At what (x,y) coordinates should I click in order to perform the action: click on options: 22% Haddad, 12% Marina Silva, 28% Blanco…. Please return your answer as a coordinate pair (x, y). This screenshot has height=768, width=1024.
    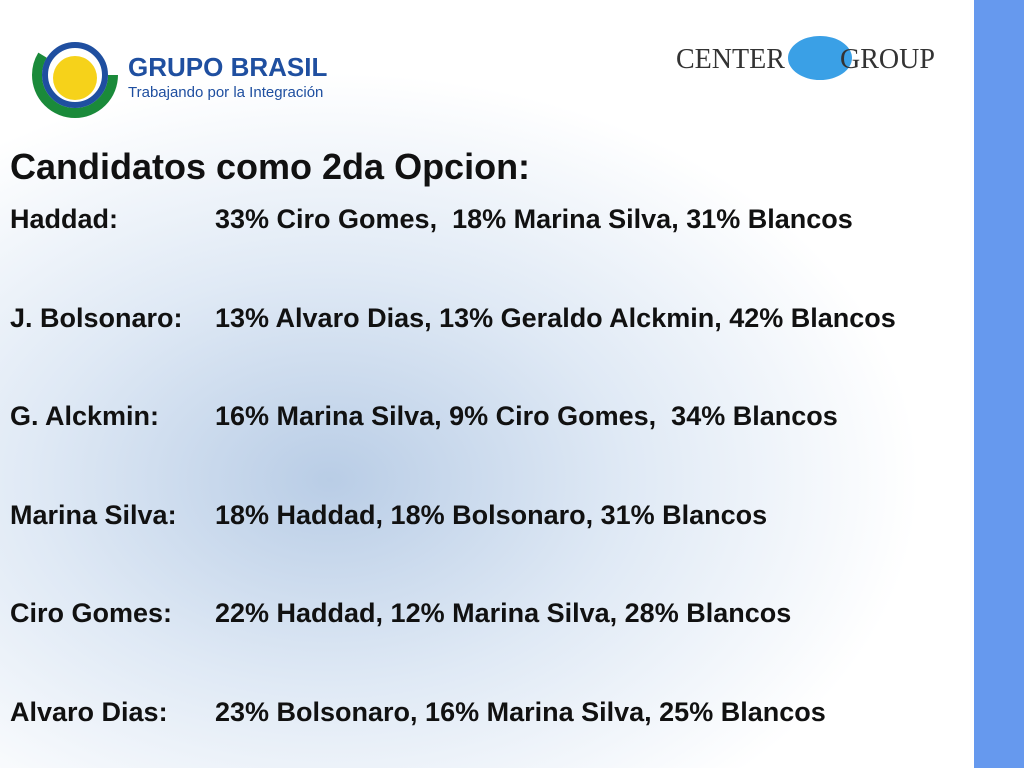
    Looking at the image, I should click on (503, 613).